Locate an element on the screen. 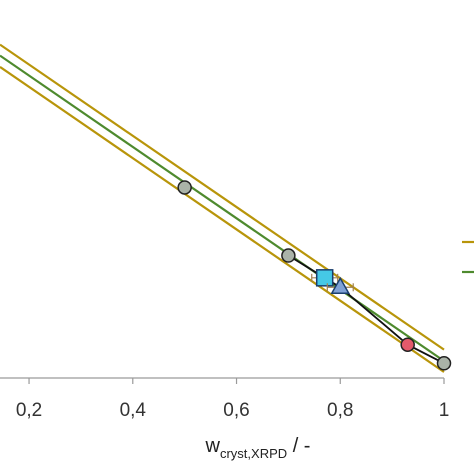 The image size is (474, 474). series-line is located at coordinates (366, 309).